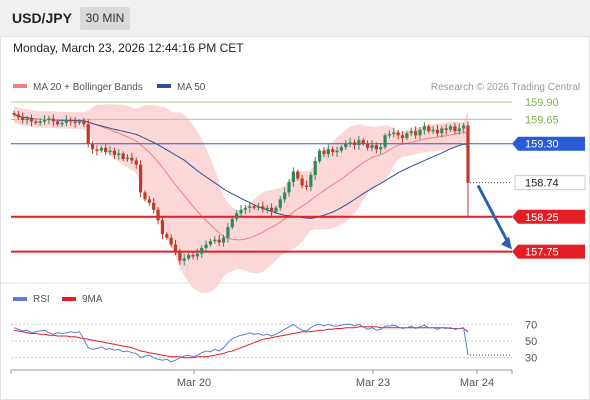 Image resolution: width=590 pixels, height=400 pixels. I want to click on rsi-line, so click(241, 343).